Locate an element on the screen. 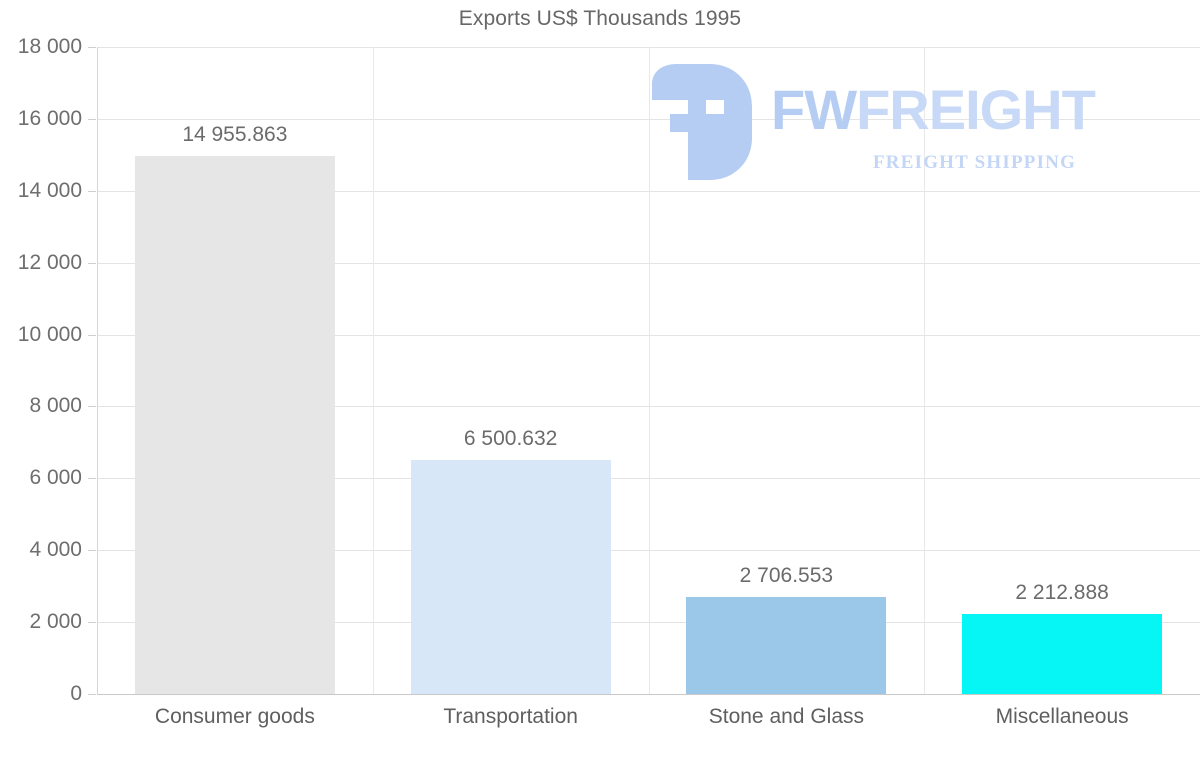 This screenshot has width=1200, height=763. y-axis-tick-label: 18 000 is located at coordinates (49, 46).